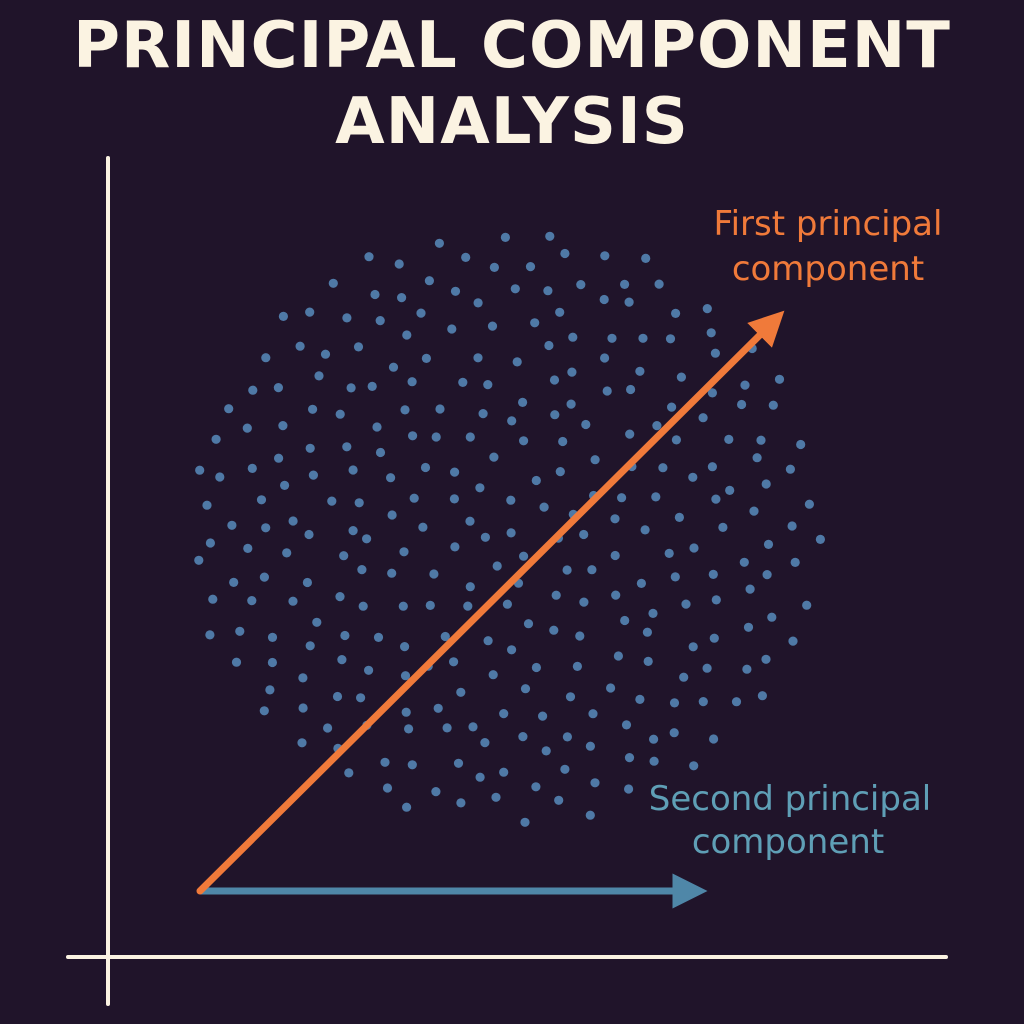 The height and width of the screenshot is (1024, 1024). I want to click on title-line-2: ANALYSIS, so click(512, 122).